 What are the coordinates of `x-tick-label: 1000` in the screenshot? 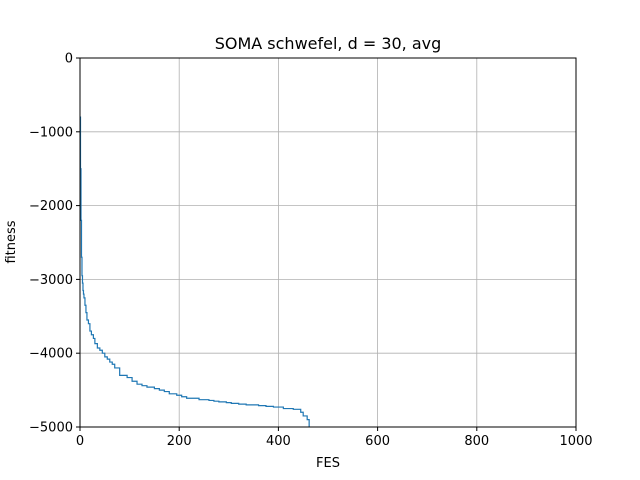 It's located at (575, 441).